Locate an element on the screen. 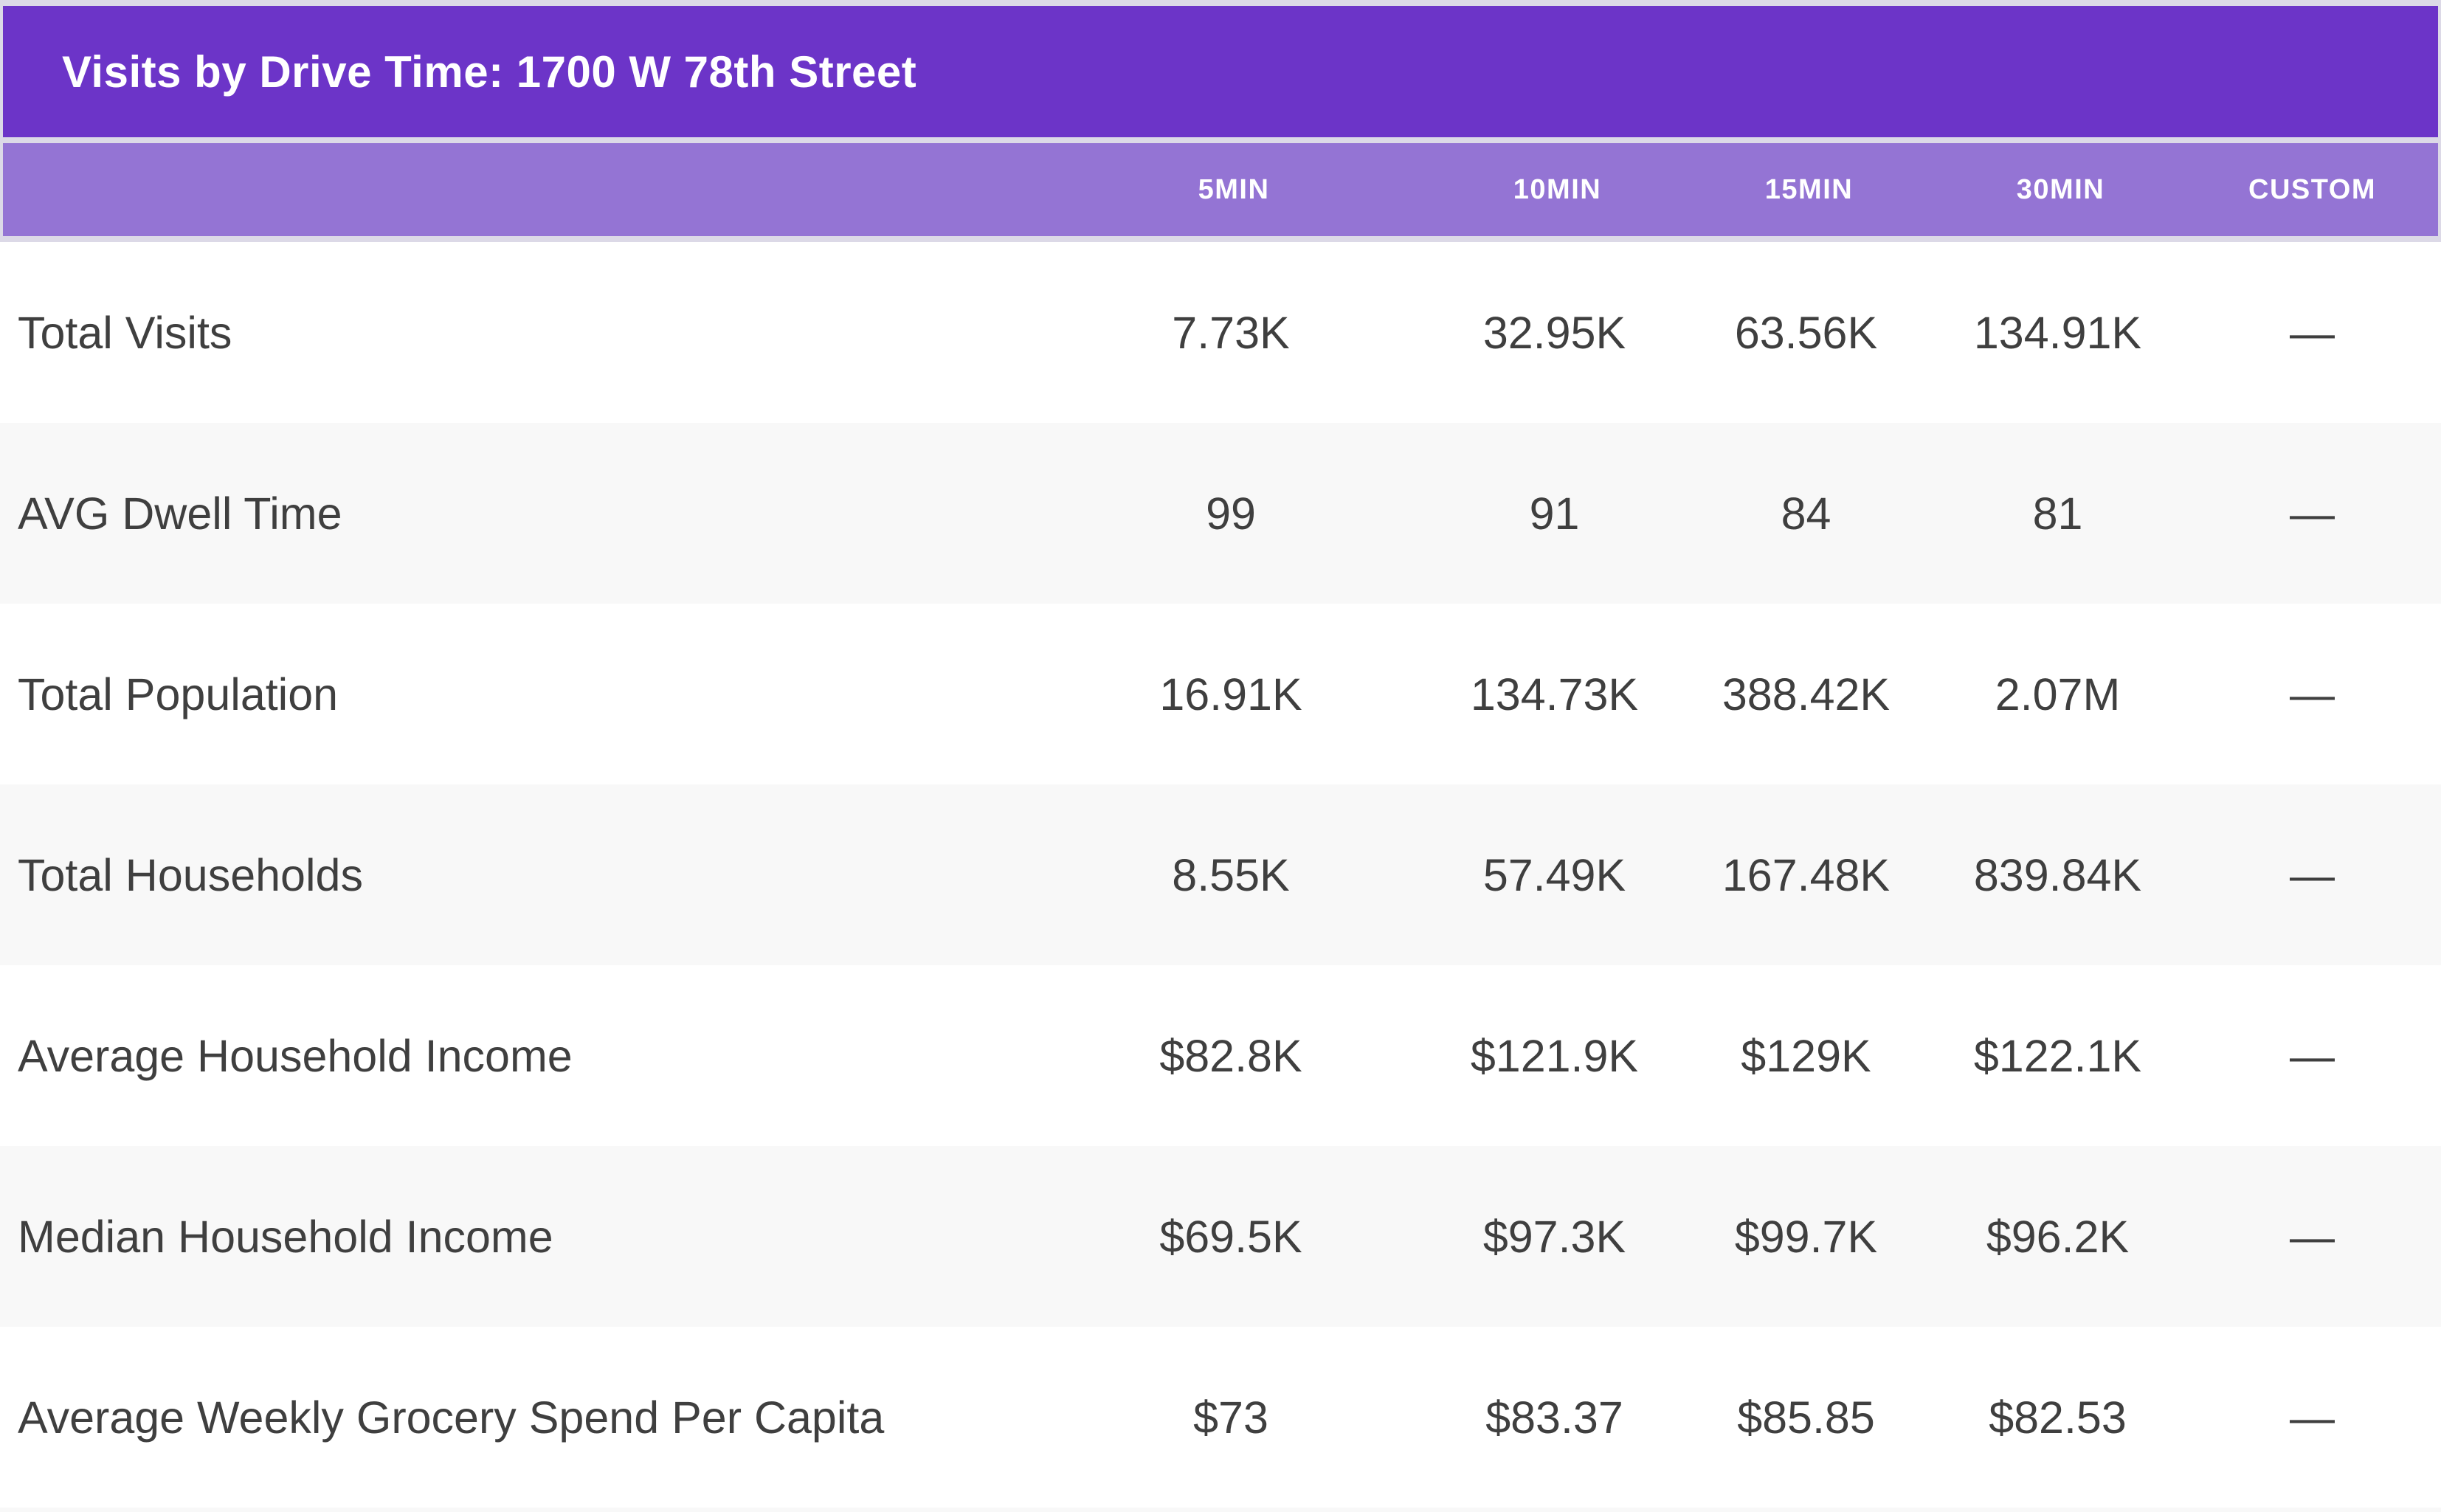  column-header-30min: 30MIN is located at coordinates (2060, 189).